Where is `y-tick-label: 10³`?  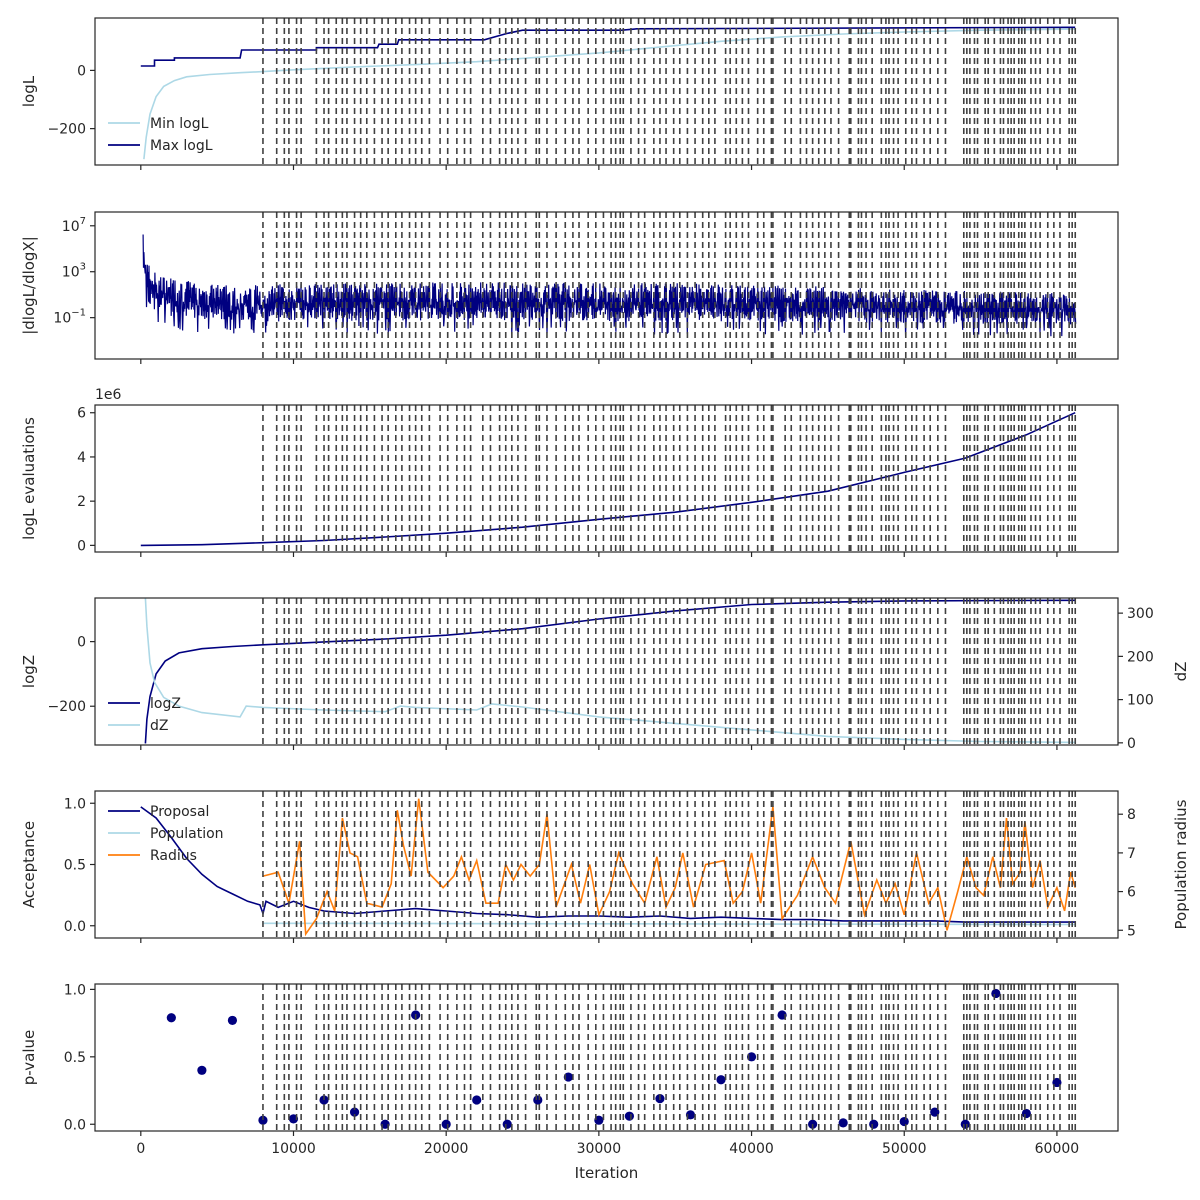
y-tick-label: 10³ is located at coordinates (74, 271).